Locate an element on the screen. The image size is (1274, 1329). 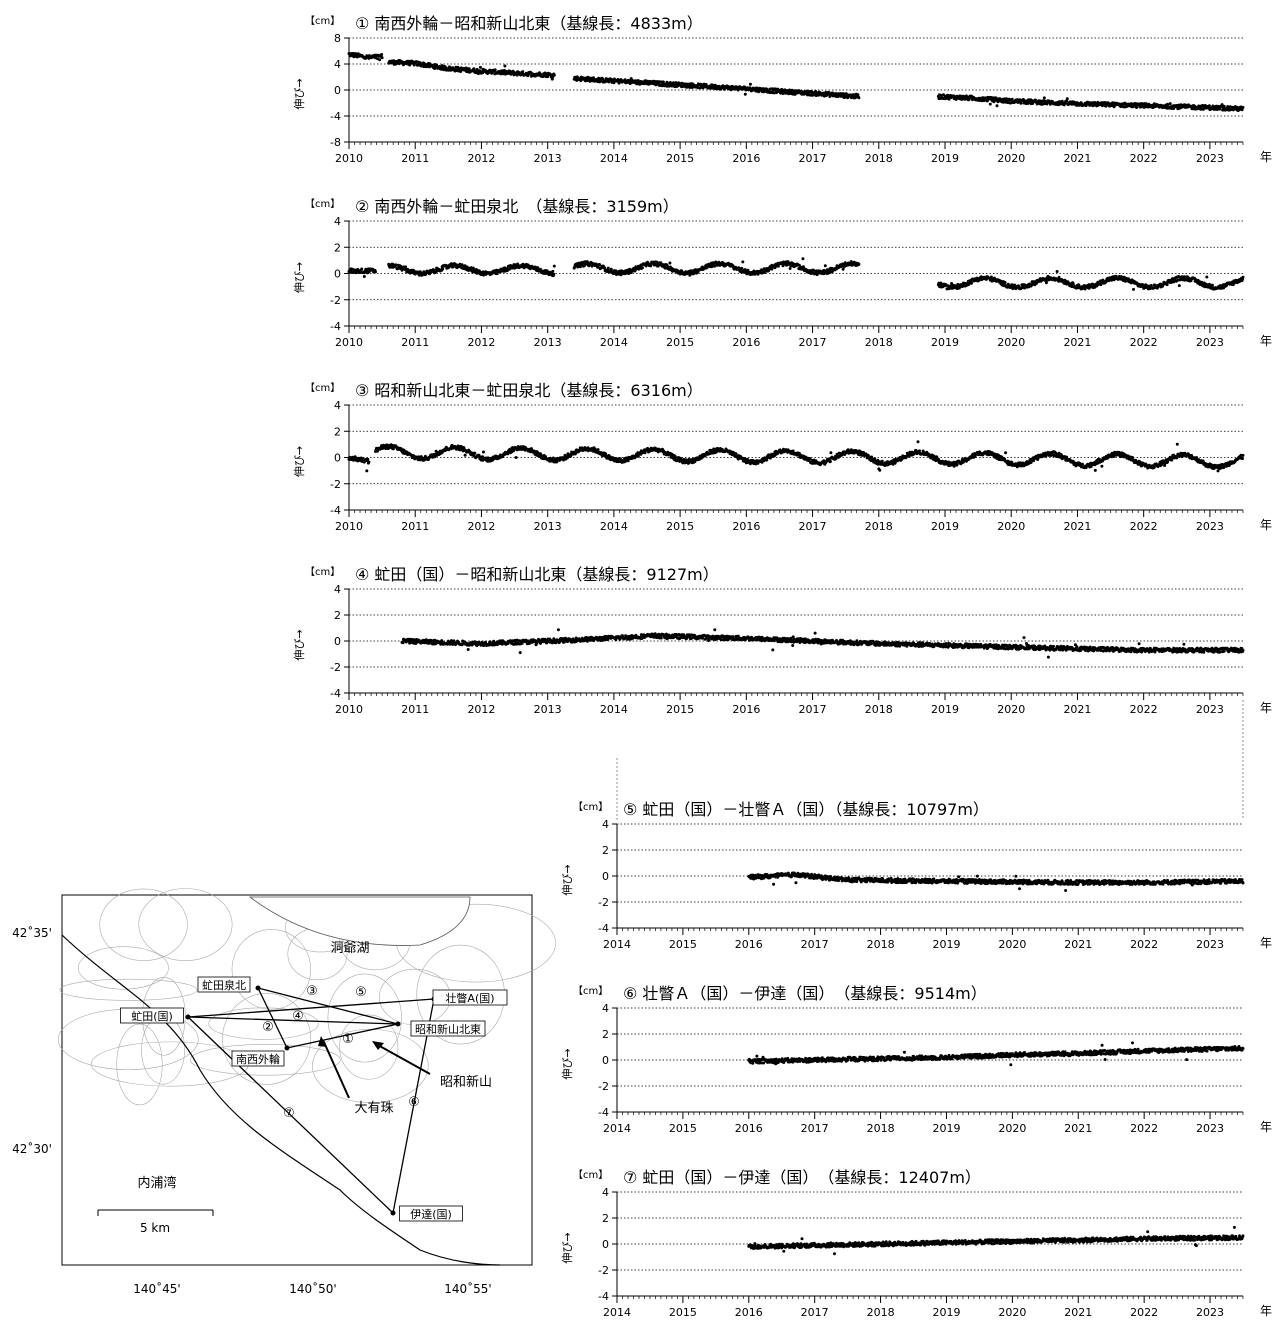
x-tick-label: 2020 is located at coordinates (1011, 342).